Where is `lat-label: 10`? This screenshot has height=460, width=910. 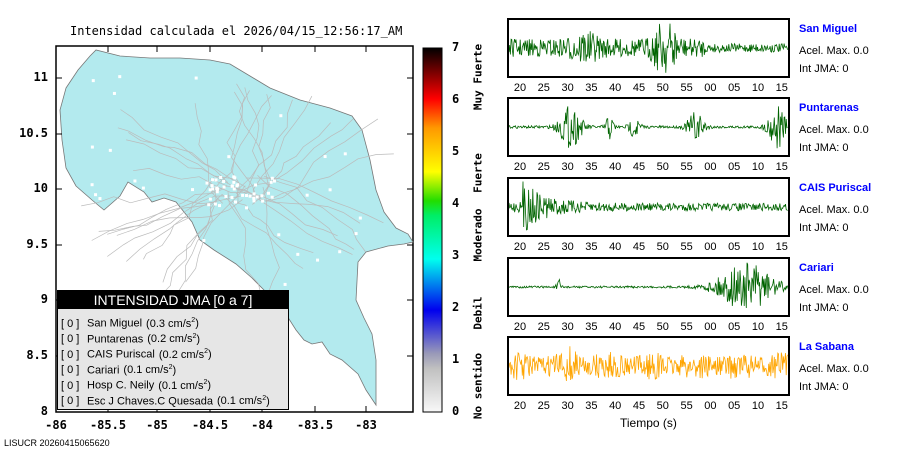 lat-label: 10 is located at coordinates (40, 188).